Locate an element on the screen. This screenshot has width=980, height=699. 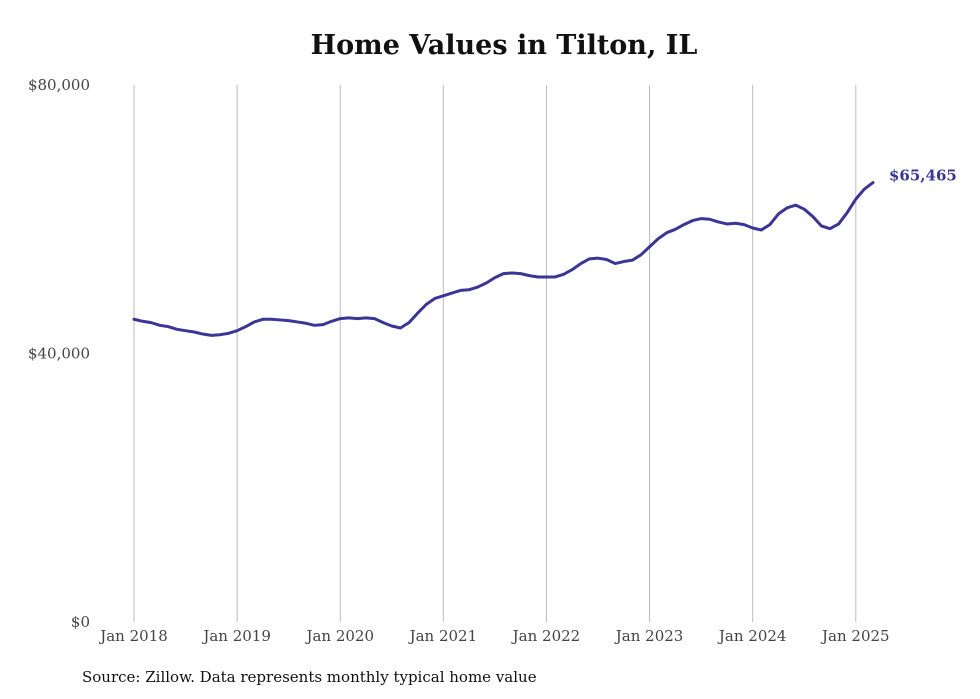
y-tick-label: $40,000 is located at coordinates (59, 354).